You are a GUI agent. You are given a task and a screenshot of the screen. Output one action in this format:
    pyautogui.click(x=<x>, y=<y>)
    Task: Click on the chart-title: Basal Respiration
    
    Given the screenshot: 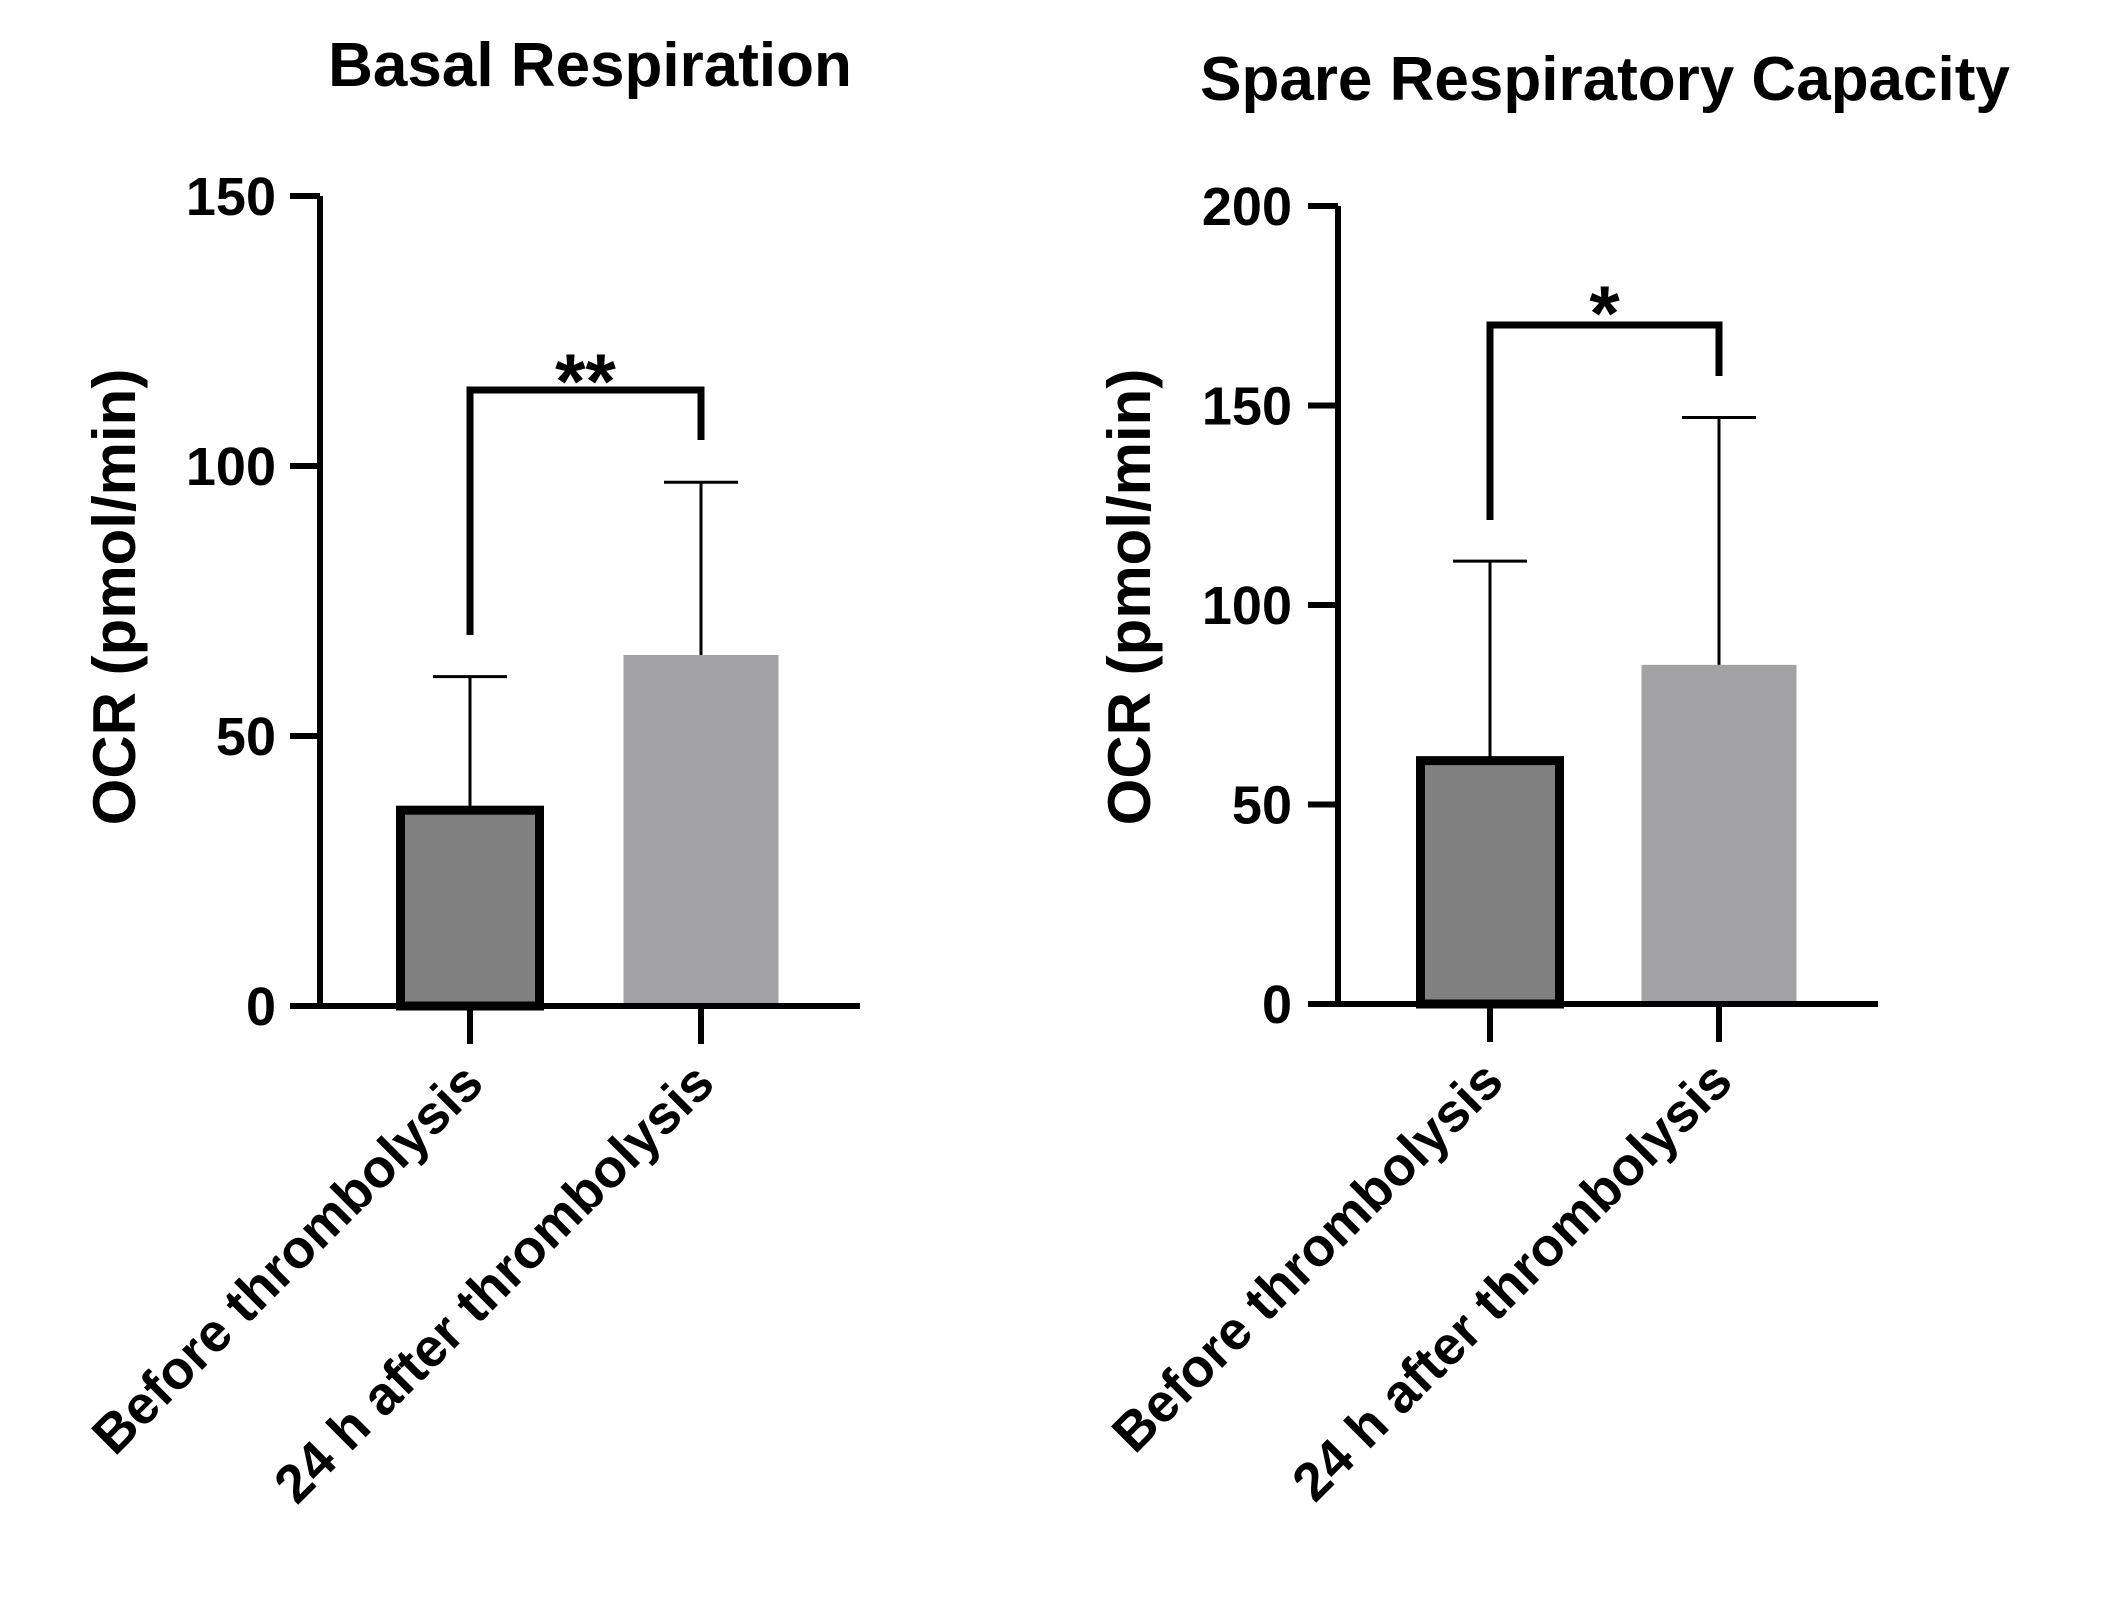 What is the action you would take?
    pyautogui.click(x=590, y=65)
    